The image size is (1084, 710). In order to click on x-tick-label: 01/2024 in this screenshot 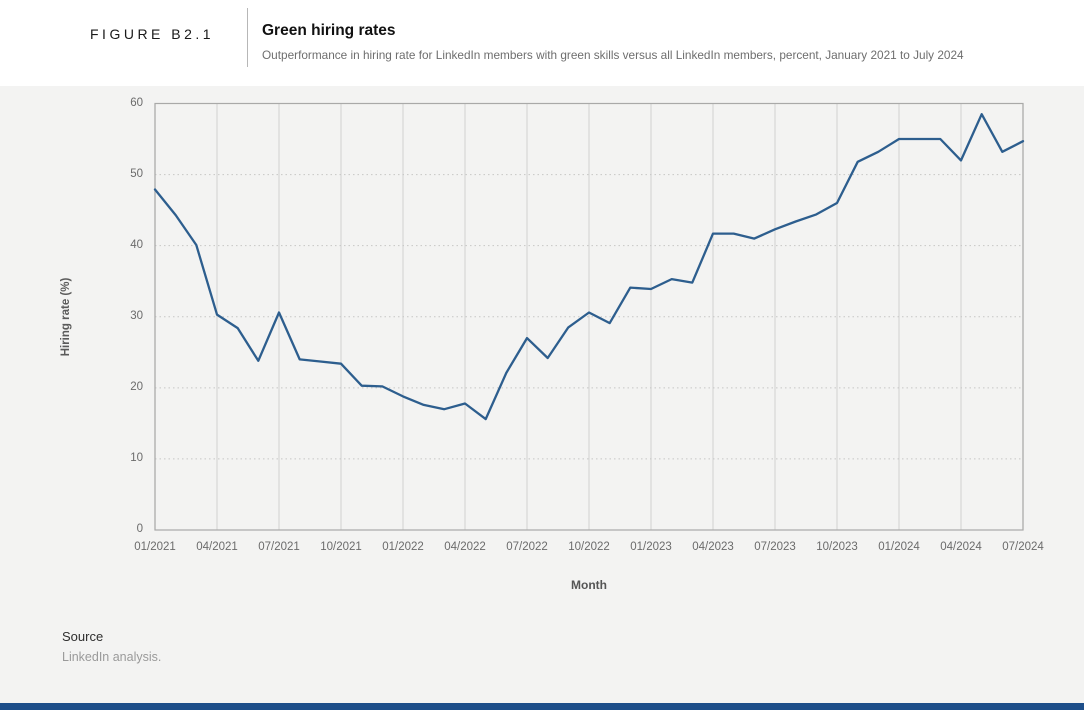, I will do `click(899, 547)`.